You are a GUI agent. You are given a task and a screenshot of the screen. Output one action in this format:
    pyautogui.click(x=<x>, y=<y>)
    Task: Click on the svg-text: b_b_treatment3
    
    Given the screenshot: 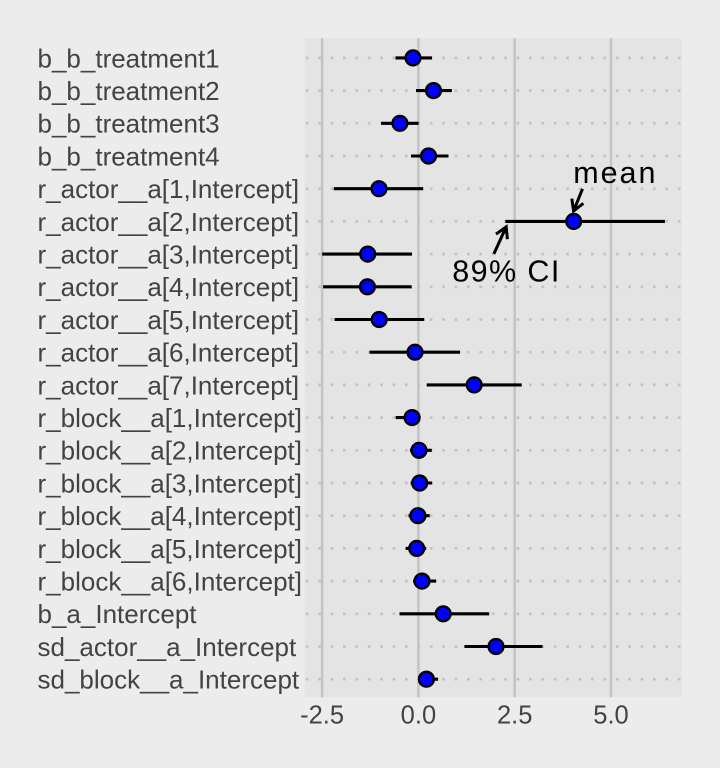 What is the action you would take?
    pyautogui.click(x=129, y=124)
    